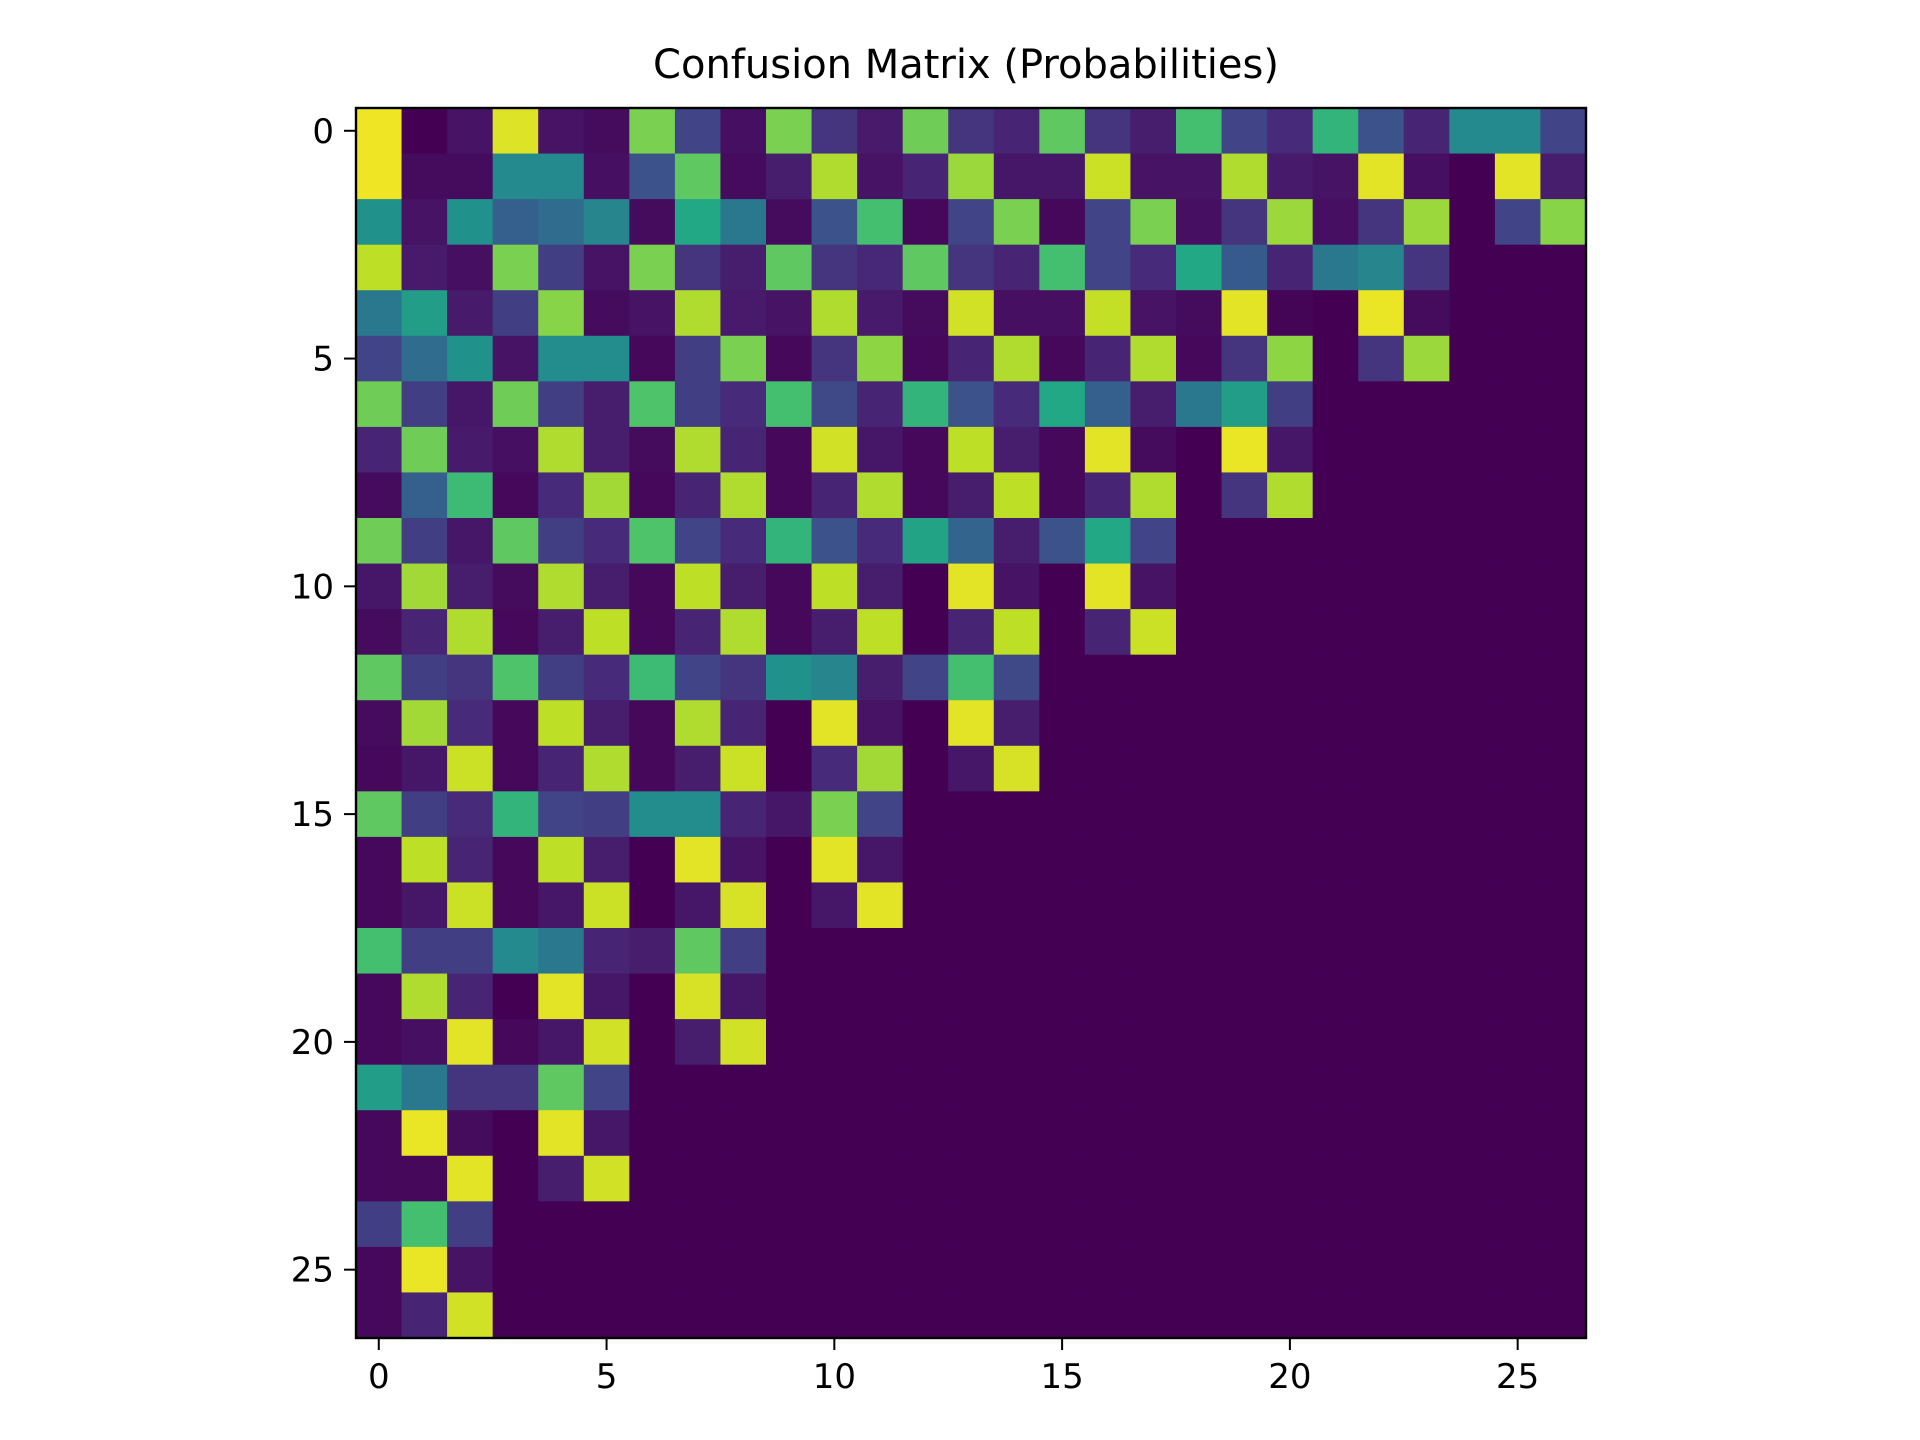 The image size is (1920, 1440). I want to click on heatmap-cell-r15-c10, so click(834, 814).